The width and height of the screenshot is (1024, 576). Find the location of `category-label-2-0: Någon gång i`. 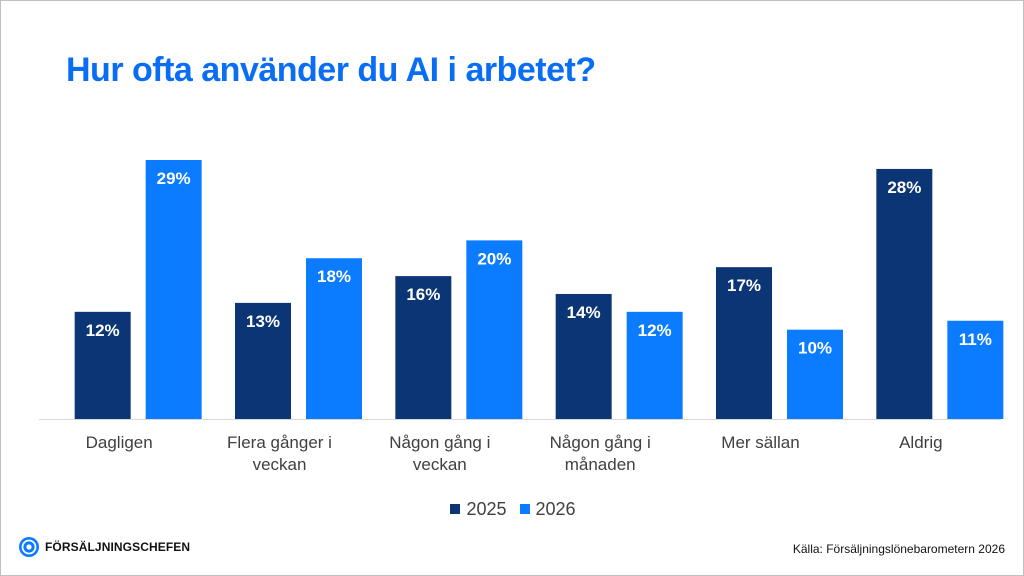

category-label-2-0: Någon gång i is located at coordinates (439, 442).